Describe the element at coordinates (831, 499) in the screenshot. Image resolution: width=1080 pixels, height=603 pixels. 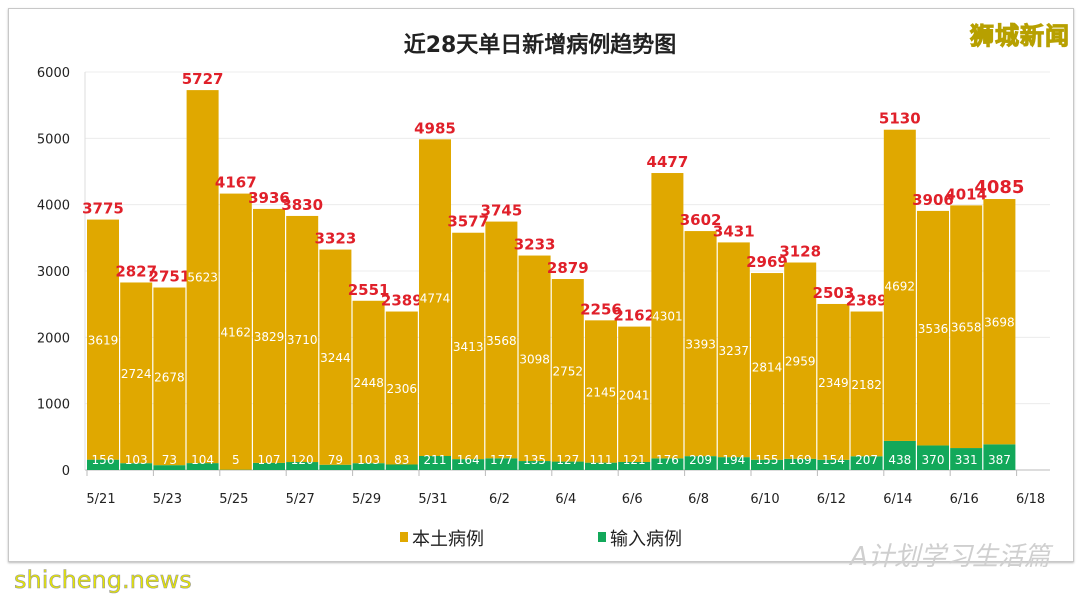
I see `x-tick-label: 6/12` at that location.